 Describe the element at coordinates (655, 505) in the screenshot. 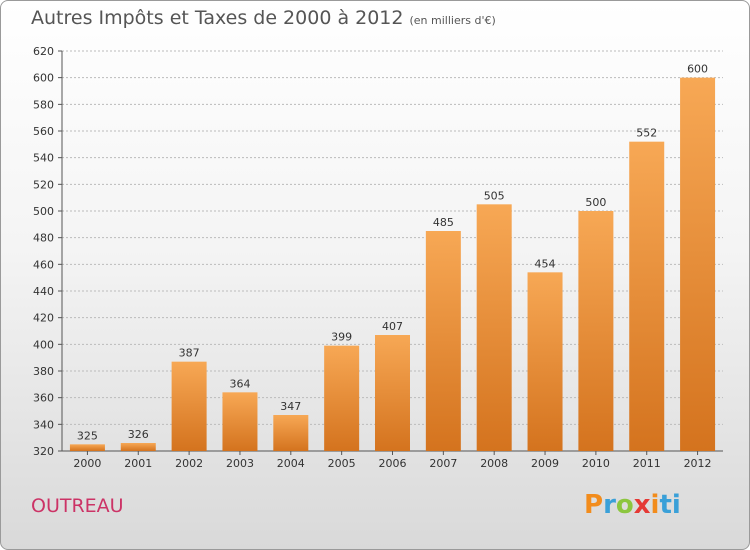

I see `logo-letter: i` at that location.